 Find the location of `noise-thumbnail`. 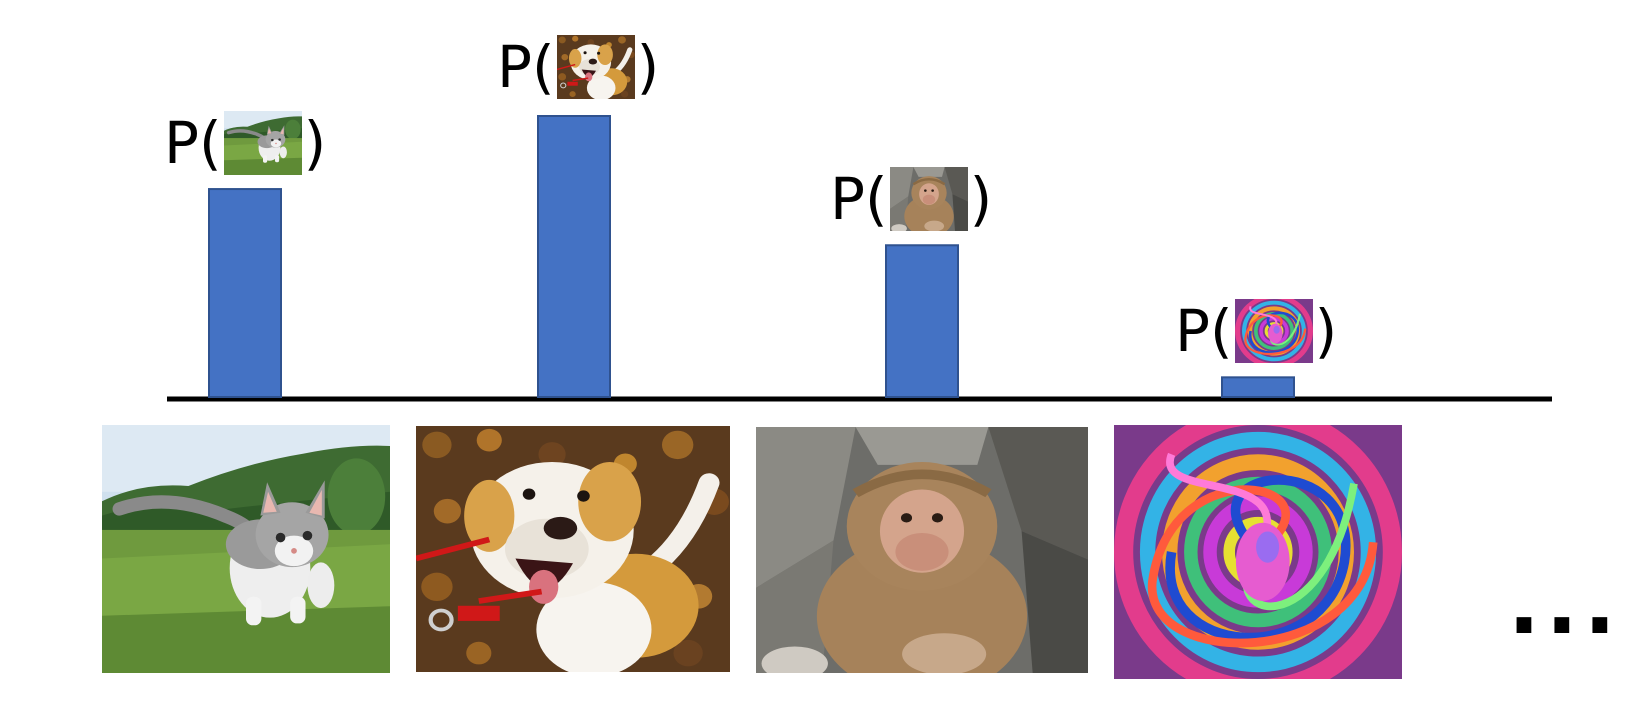

noise-thumbnail is located at coordinates (1274, 331).